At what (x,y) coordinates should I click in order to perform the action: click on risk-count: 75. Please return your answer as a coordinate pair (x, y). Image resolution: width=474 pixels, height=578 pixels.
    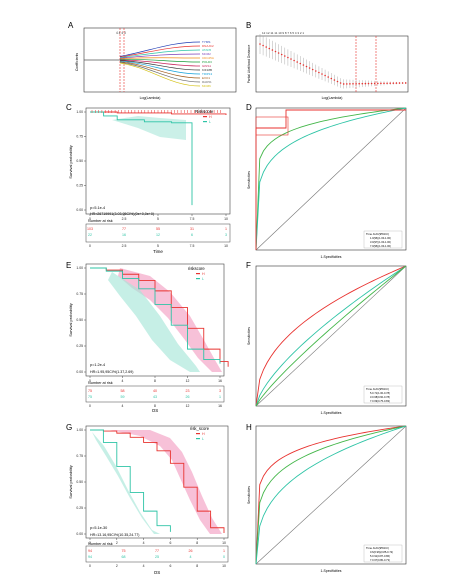
    Looking at the image, I should click on (90, 391).